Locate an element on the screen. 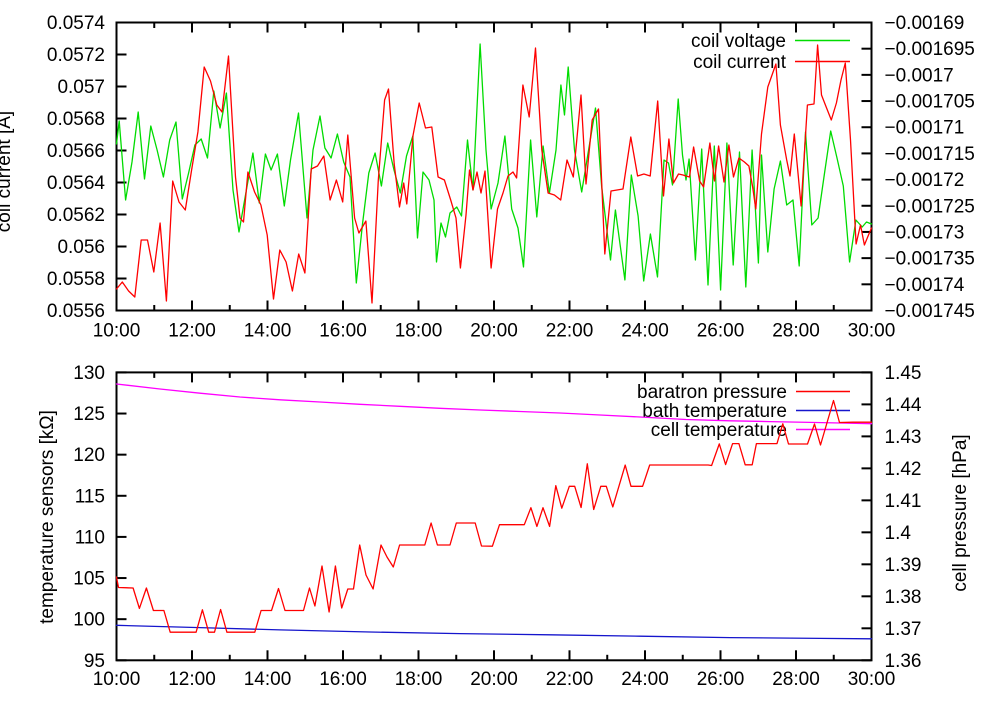 Image resolution: width=1000 pixels, height=705 pixels. svg-text: cell temperature is located at coordinates (719, 430).